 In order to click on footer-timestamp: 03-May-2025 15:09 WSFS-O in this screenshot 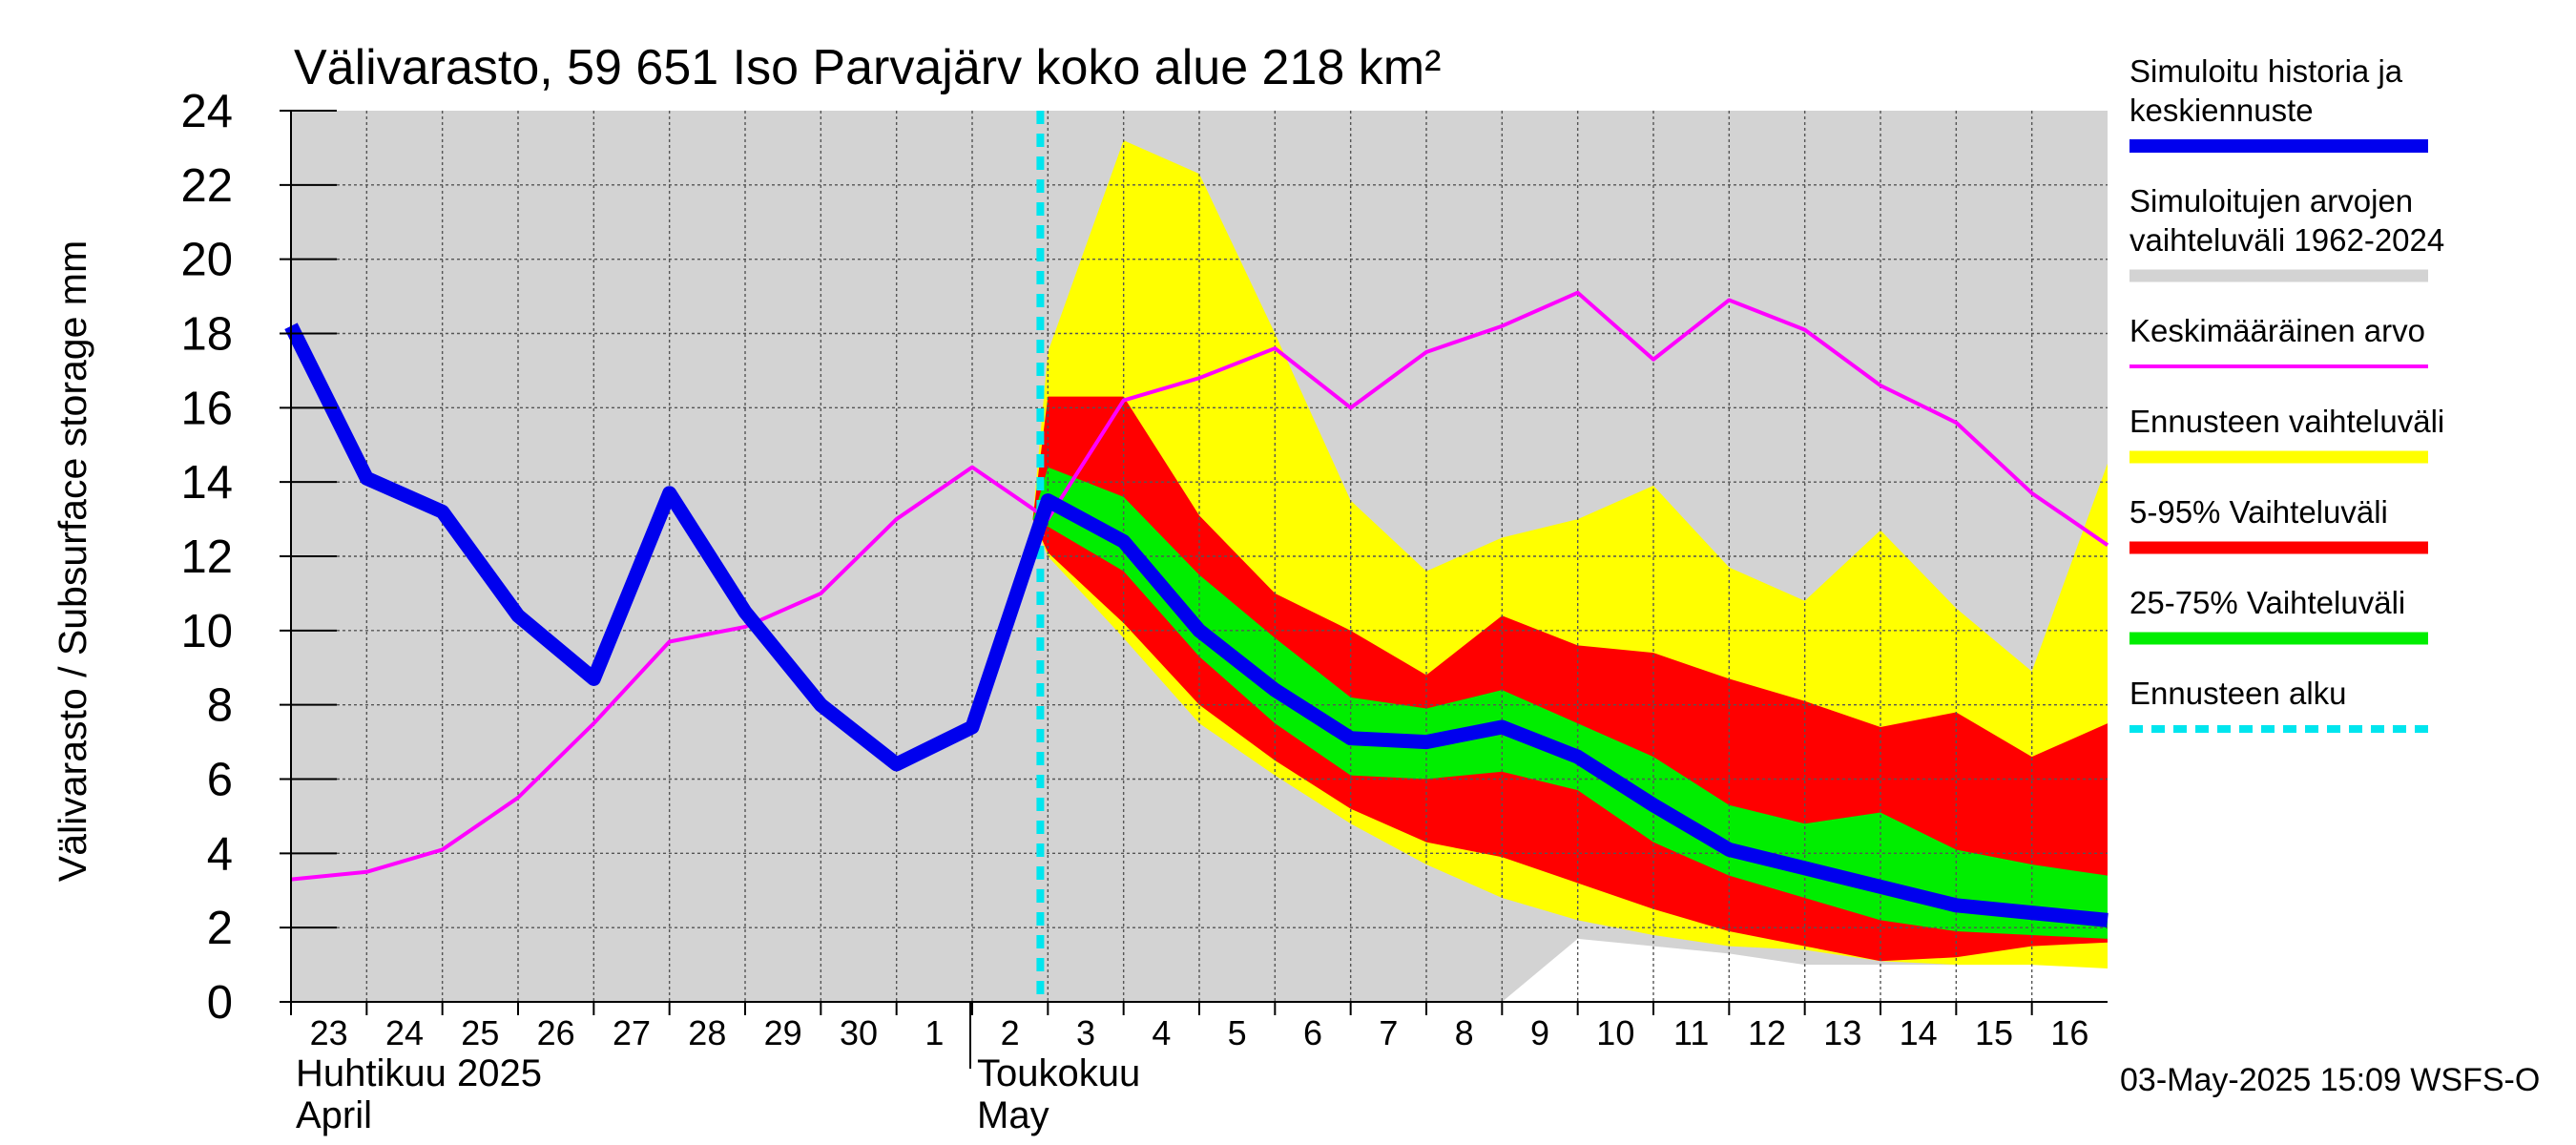, I will do `click(2330, 1080)`.